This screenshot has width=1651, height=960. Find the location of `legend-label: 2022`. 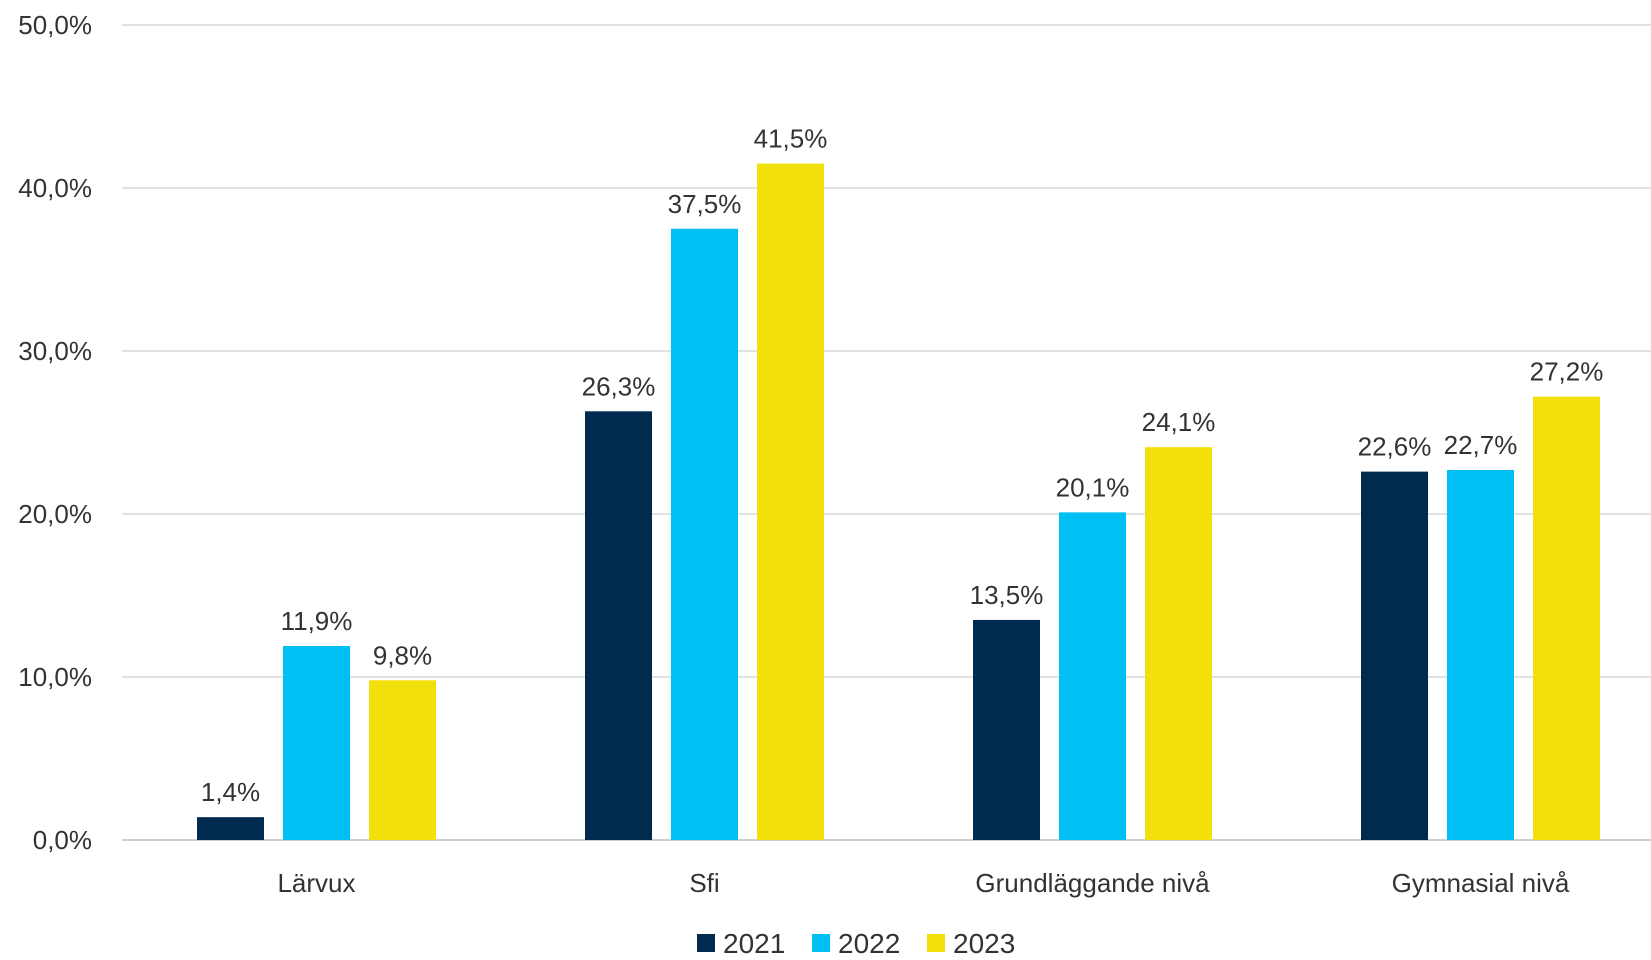

legend-label: 2022 is located at coordinates (869, 943).